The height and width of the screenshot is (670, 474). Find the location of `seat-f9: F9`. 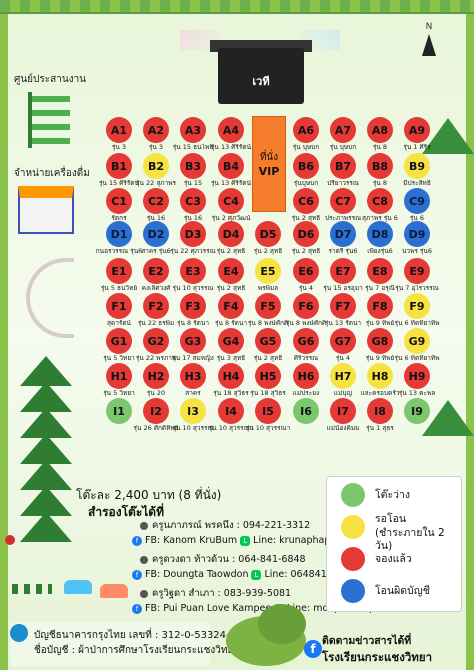

seat-f9: F9 is located at coordinates (417, 306).